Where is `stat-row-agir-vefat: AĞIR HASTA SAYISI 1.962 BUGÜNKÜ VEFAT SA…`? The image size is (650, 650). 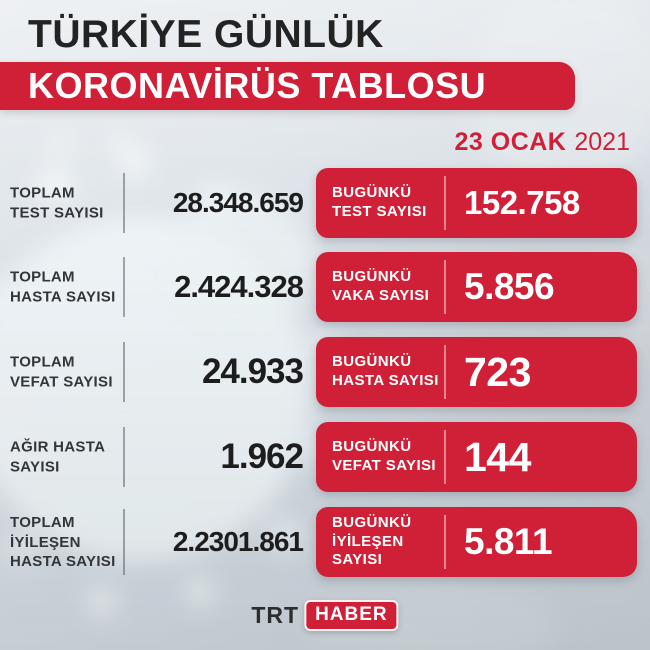
stat-row-agir-vefat: AĞIR HASTA SAYISI 1.962 BUGÜNKÜ VEFAT SA… is located at coordinates (325, 457).